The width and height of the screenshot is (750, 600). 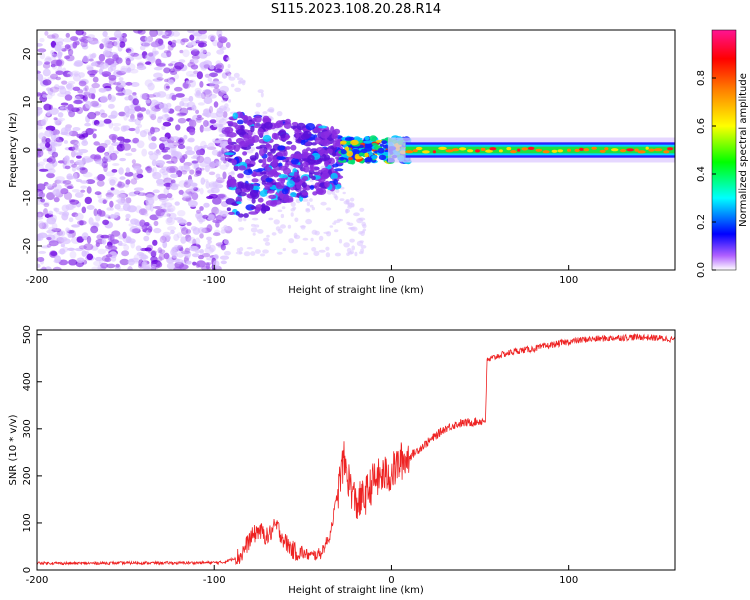 What do you see at coordinates (701, 270) in the screenshot?
I see `colorbar-tick-label: 0.0` at bounding box center [701, 270].